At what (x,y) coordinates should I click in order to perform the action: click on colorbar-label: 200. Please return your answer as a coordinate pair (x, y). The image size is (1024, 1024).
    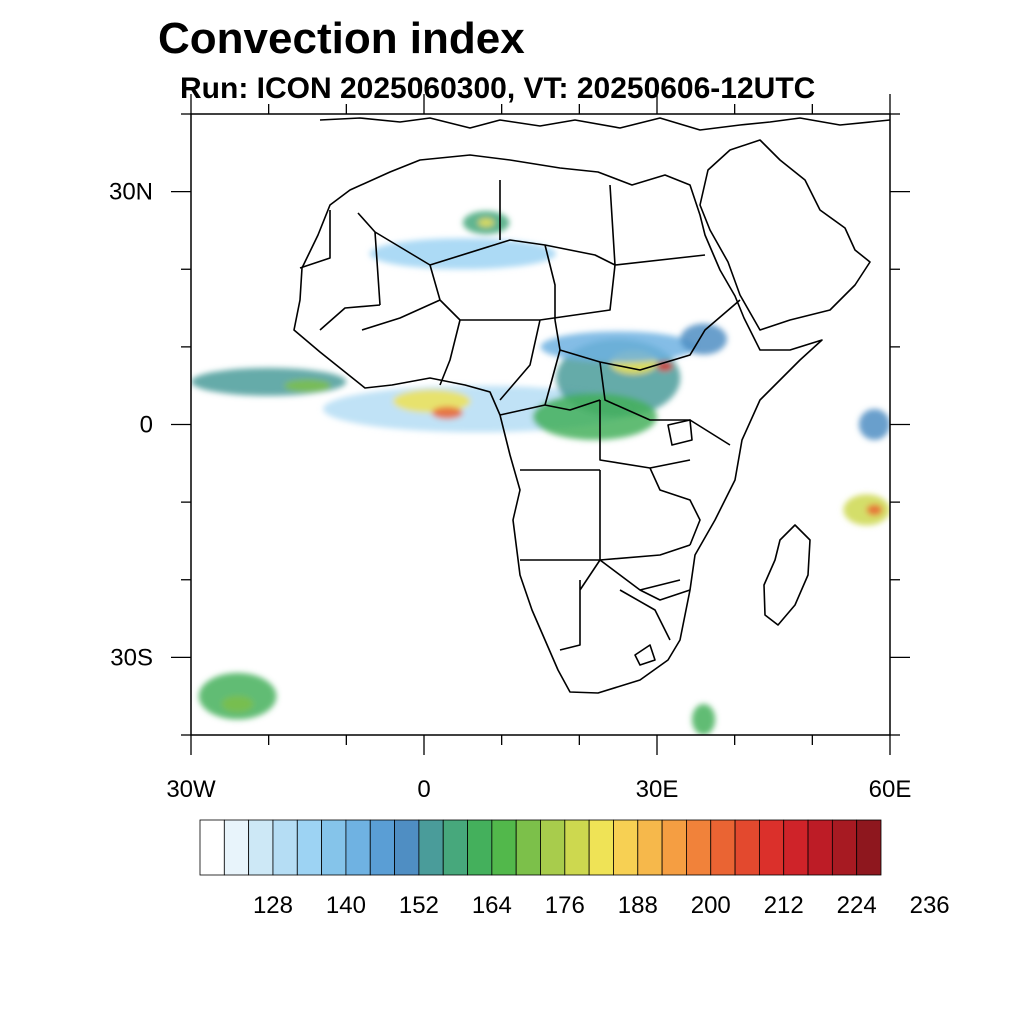
    Looking at the image, I should click on (711, 905).